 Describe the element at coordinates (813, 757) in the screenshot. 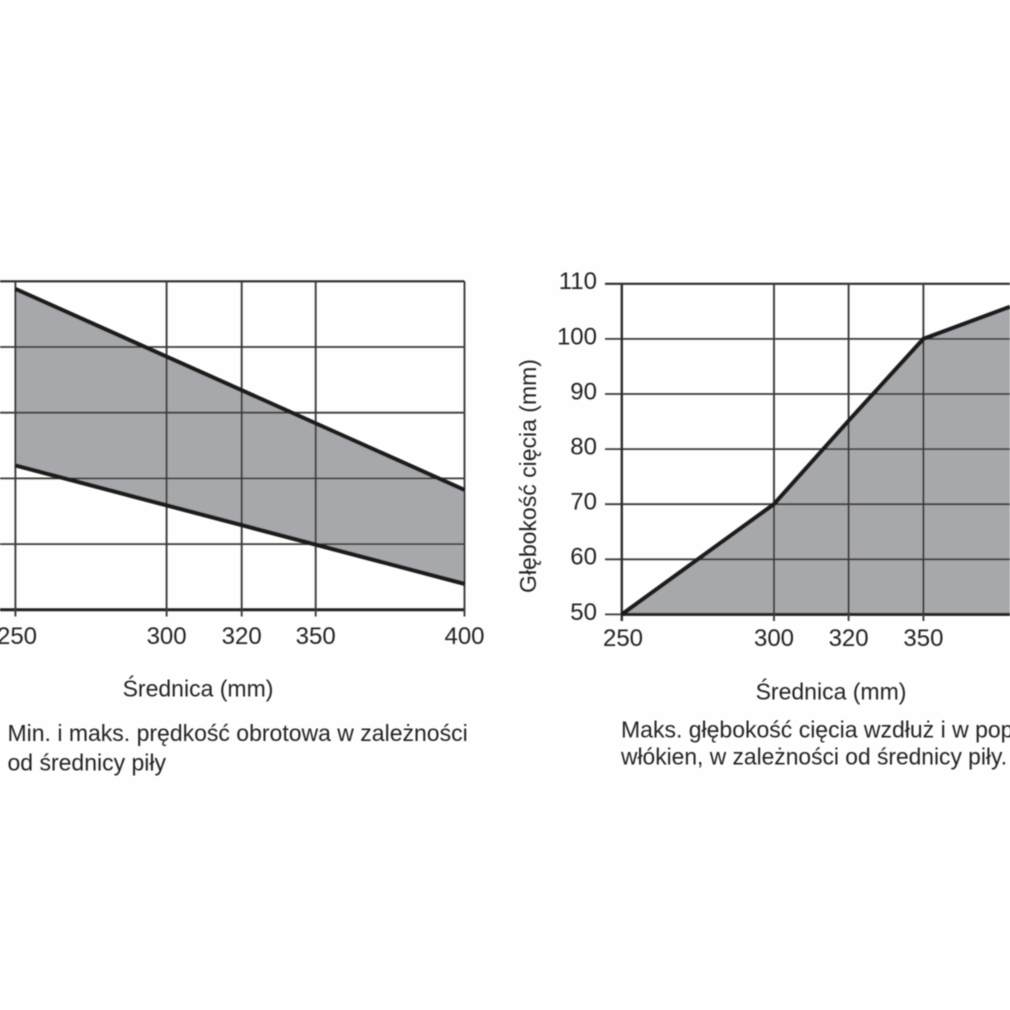

I see `svg-text:włókien, w zależności od średn: włókien, w zależności od średnicy piły.` at that location.